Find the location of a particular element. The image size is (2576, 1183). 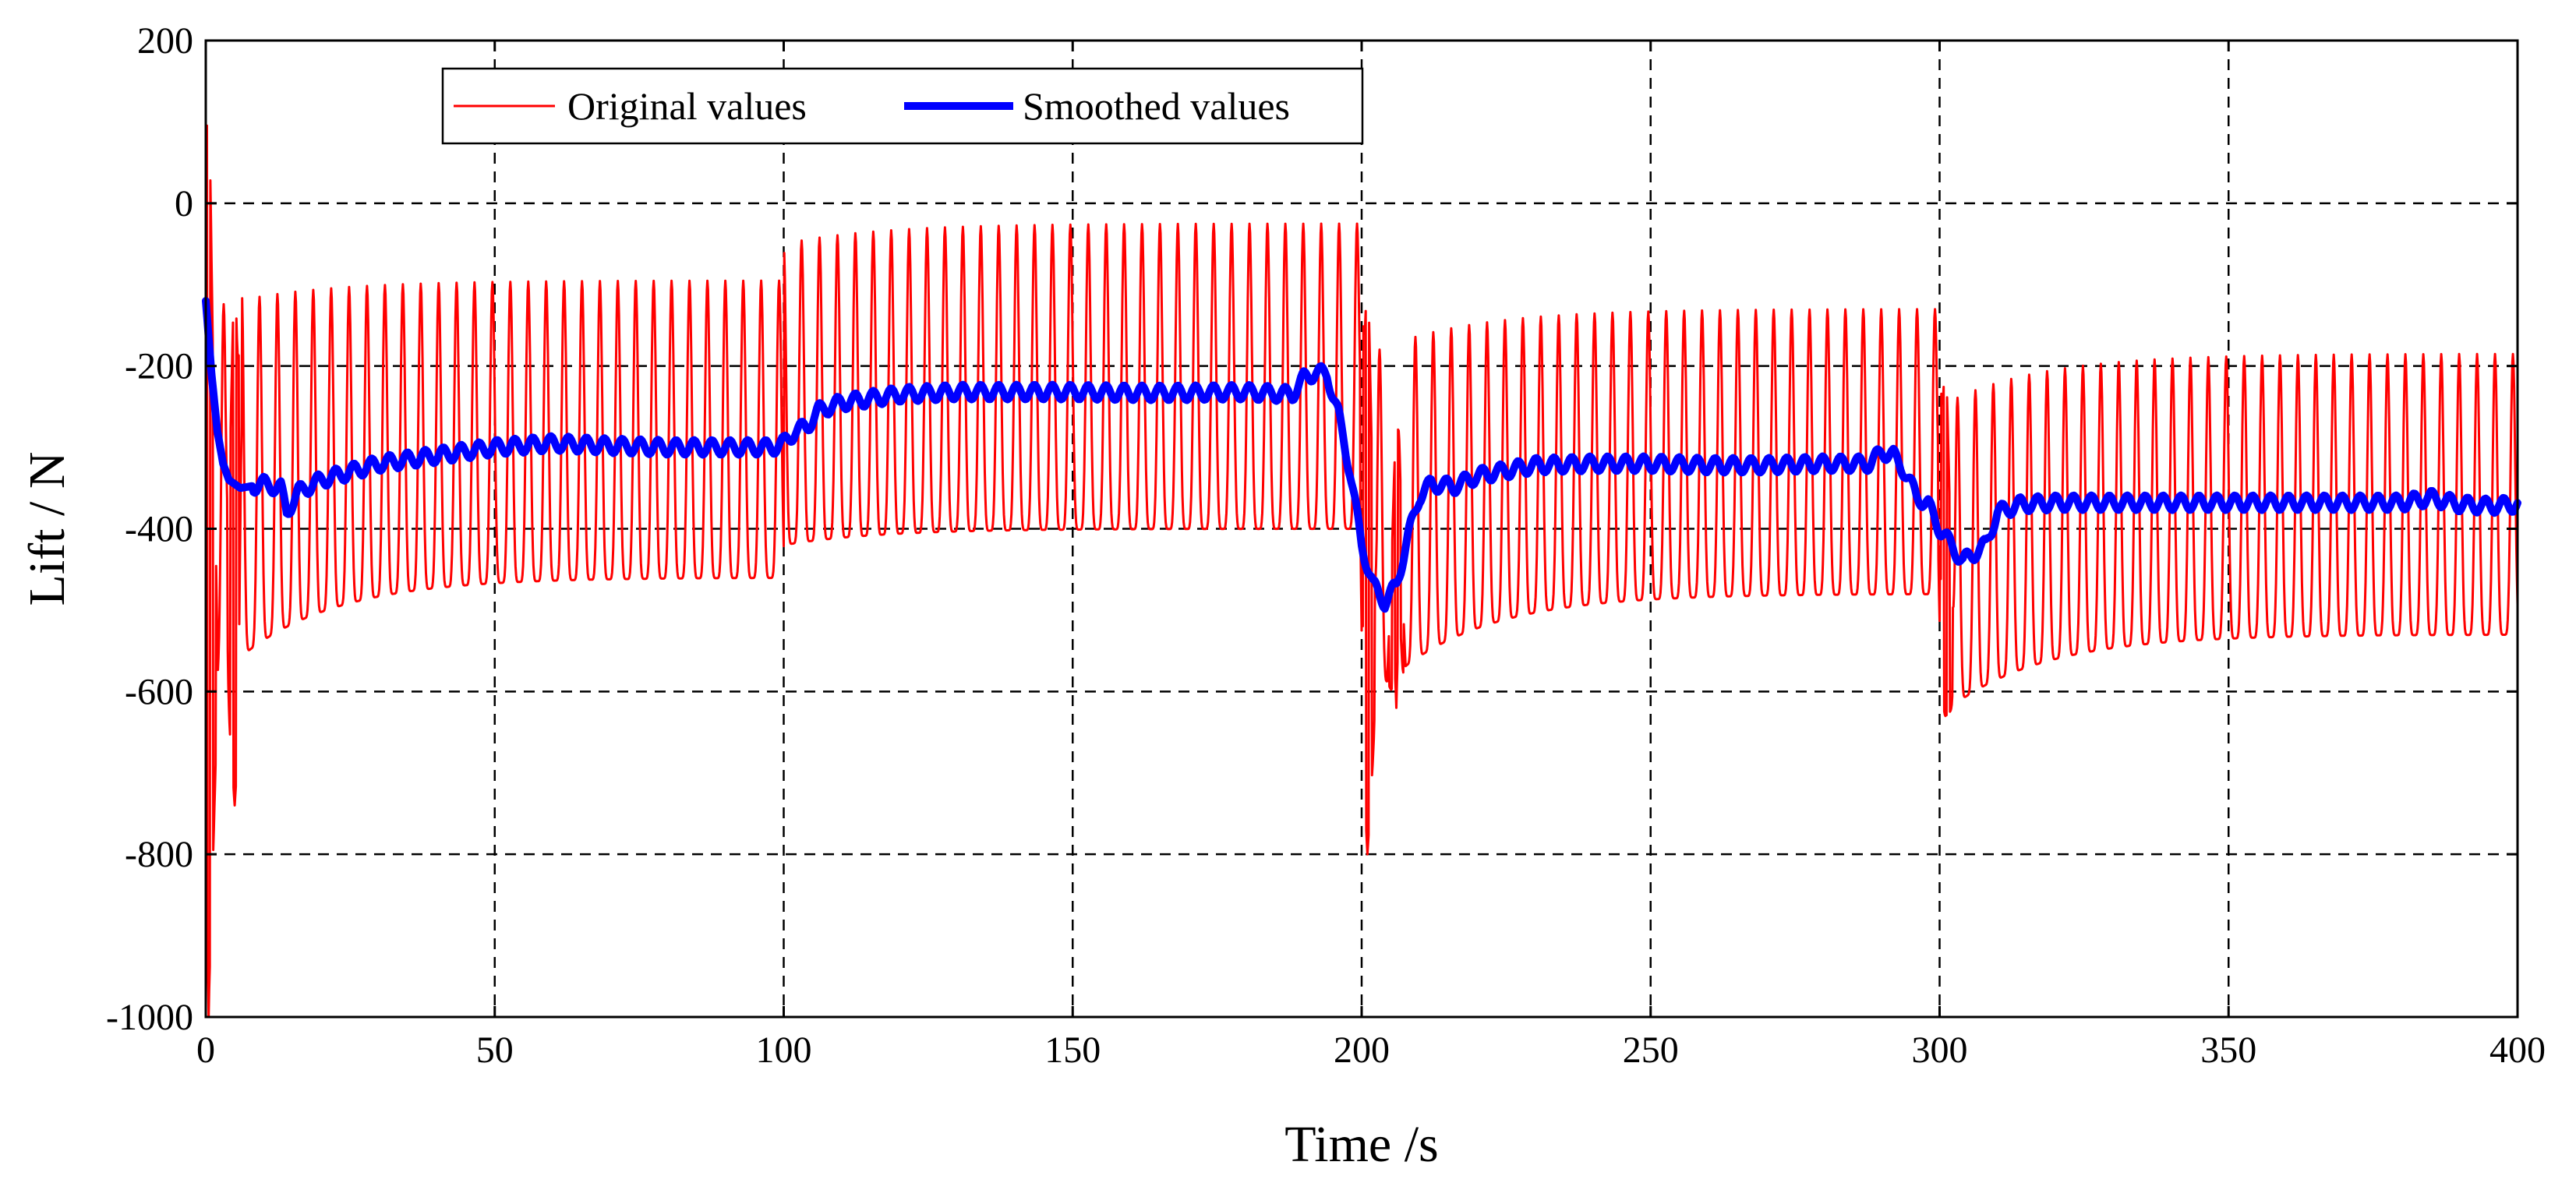

y-tick-label: -200 is located at coordinates (159, 366).